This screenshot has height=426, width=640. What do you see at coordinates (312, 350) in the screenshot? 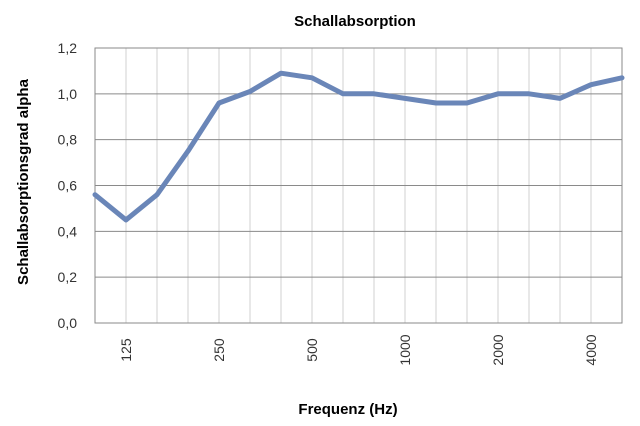
I see `x-tick-label: 500` at bounding box center [312, 350].